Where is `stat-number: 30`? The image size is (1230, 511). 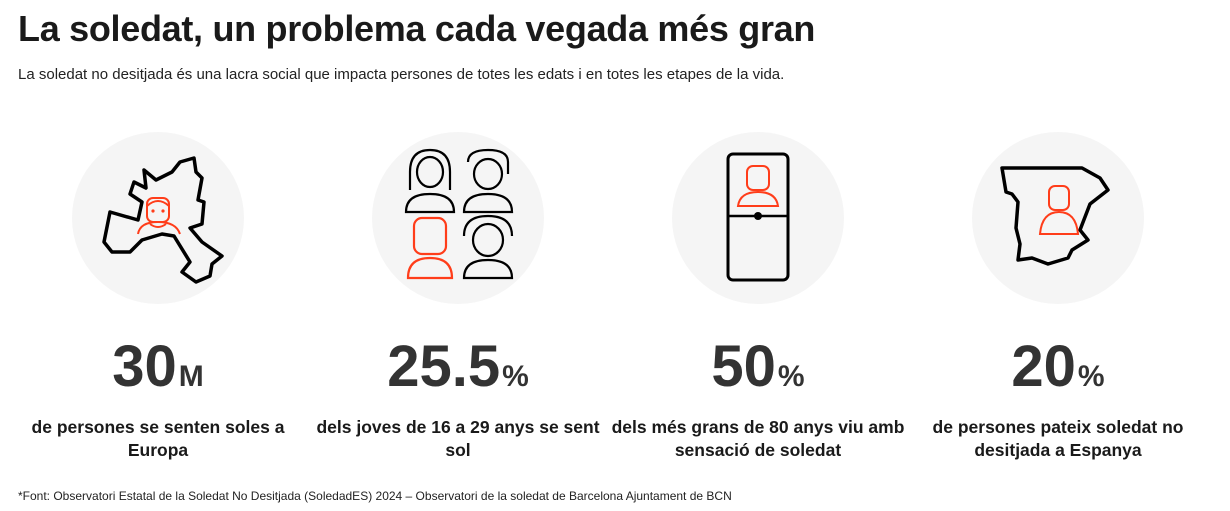 stat-number: 30 is located at coordinates (144, 366).